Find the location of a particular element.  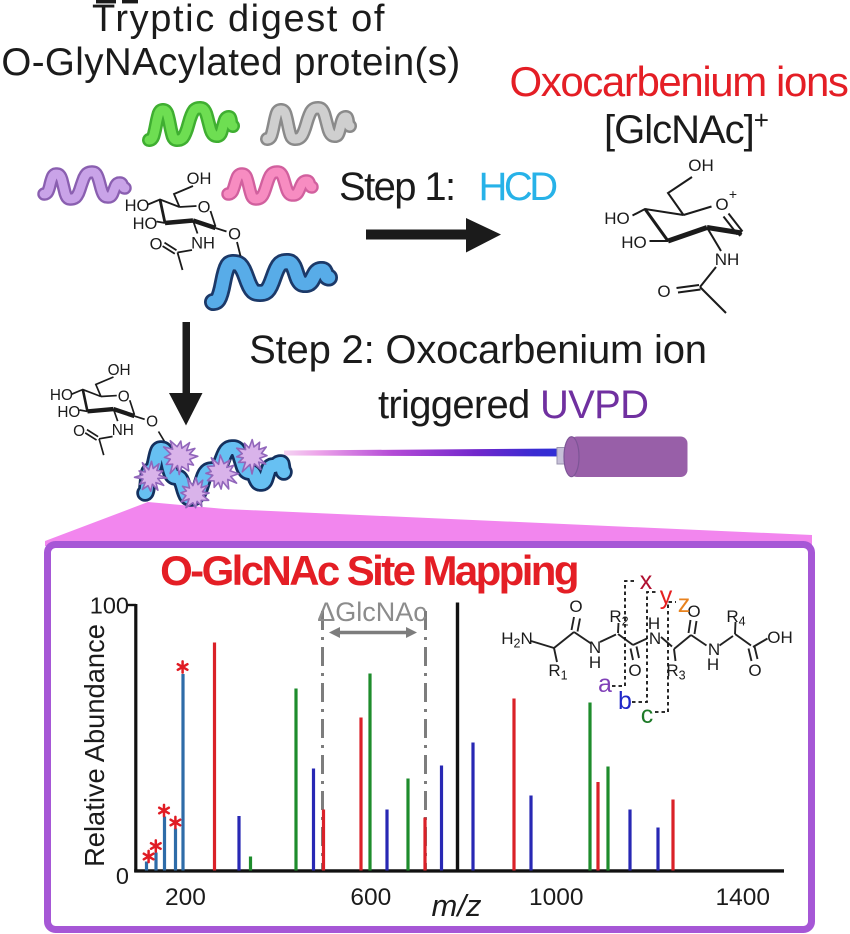

svg-text: Relative Abundance is located at coordinates (94, 745).